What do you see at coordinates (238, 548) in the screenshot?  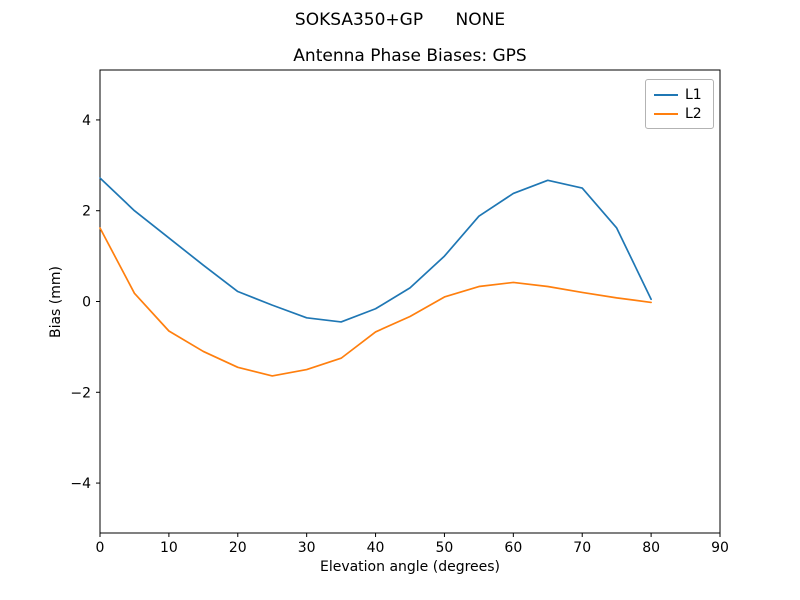 I see `x-tick-label: 20` at bounding box center [238, 548].